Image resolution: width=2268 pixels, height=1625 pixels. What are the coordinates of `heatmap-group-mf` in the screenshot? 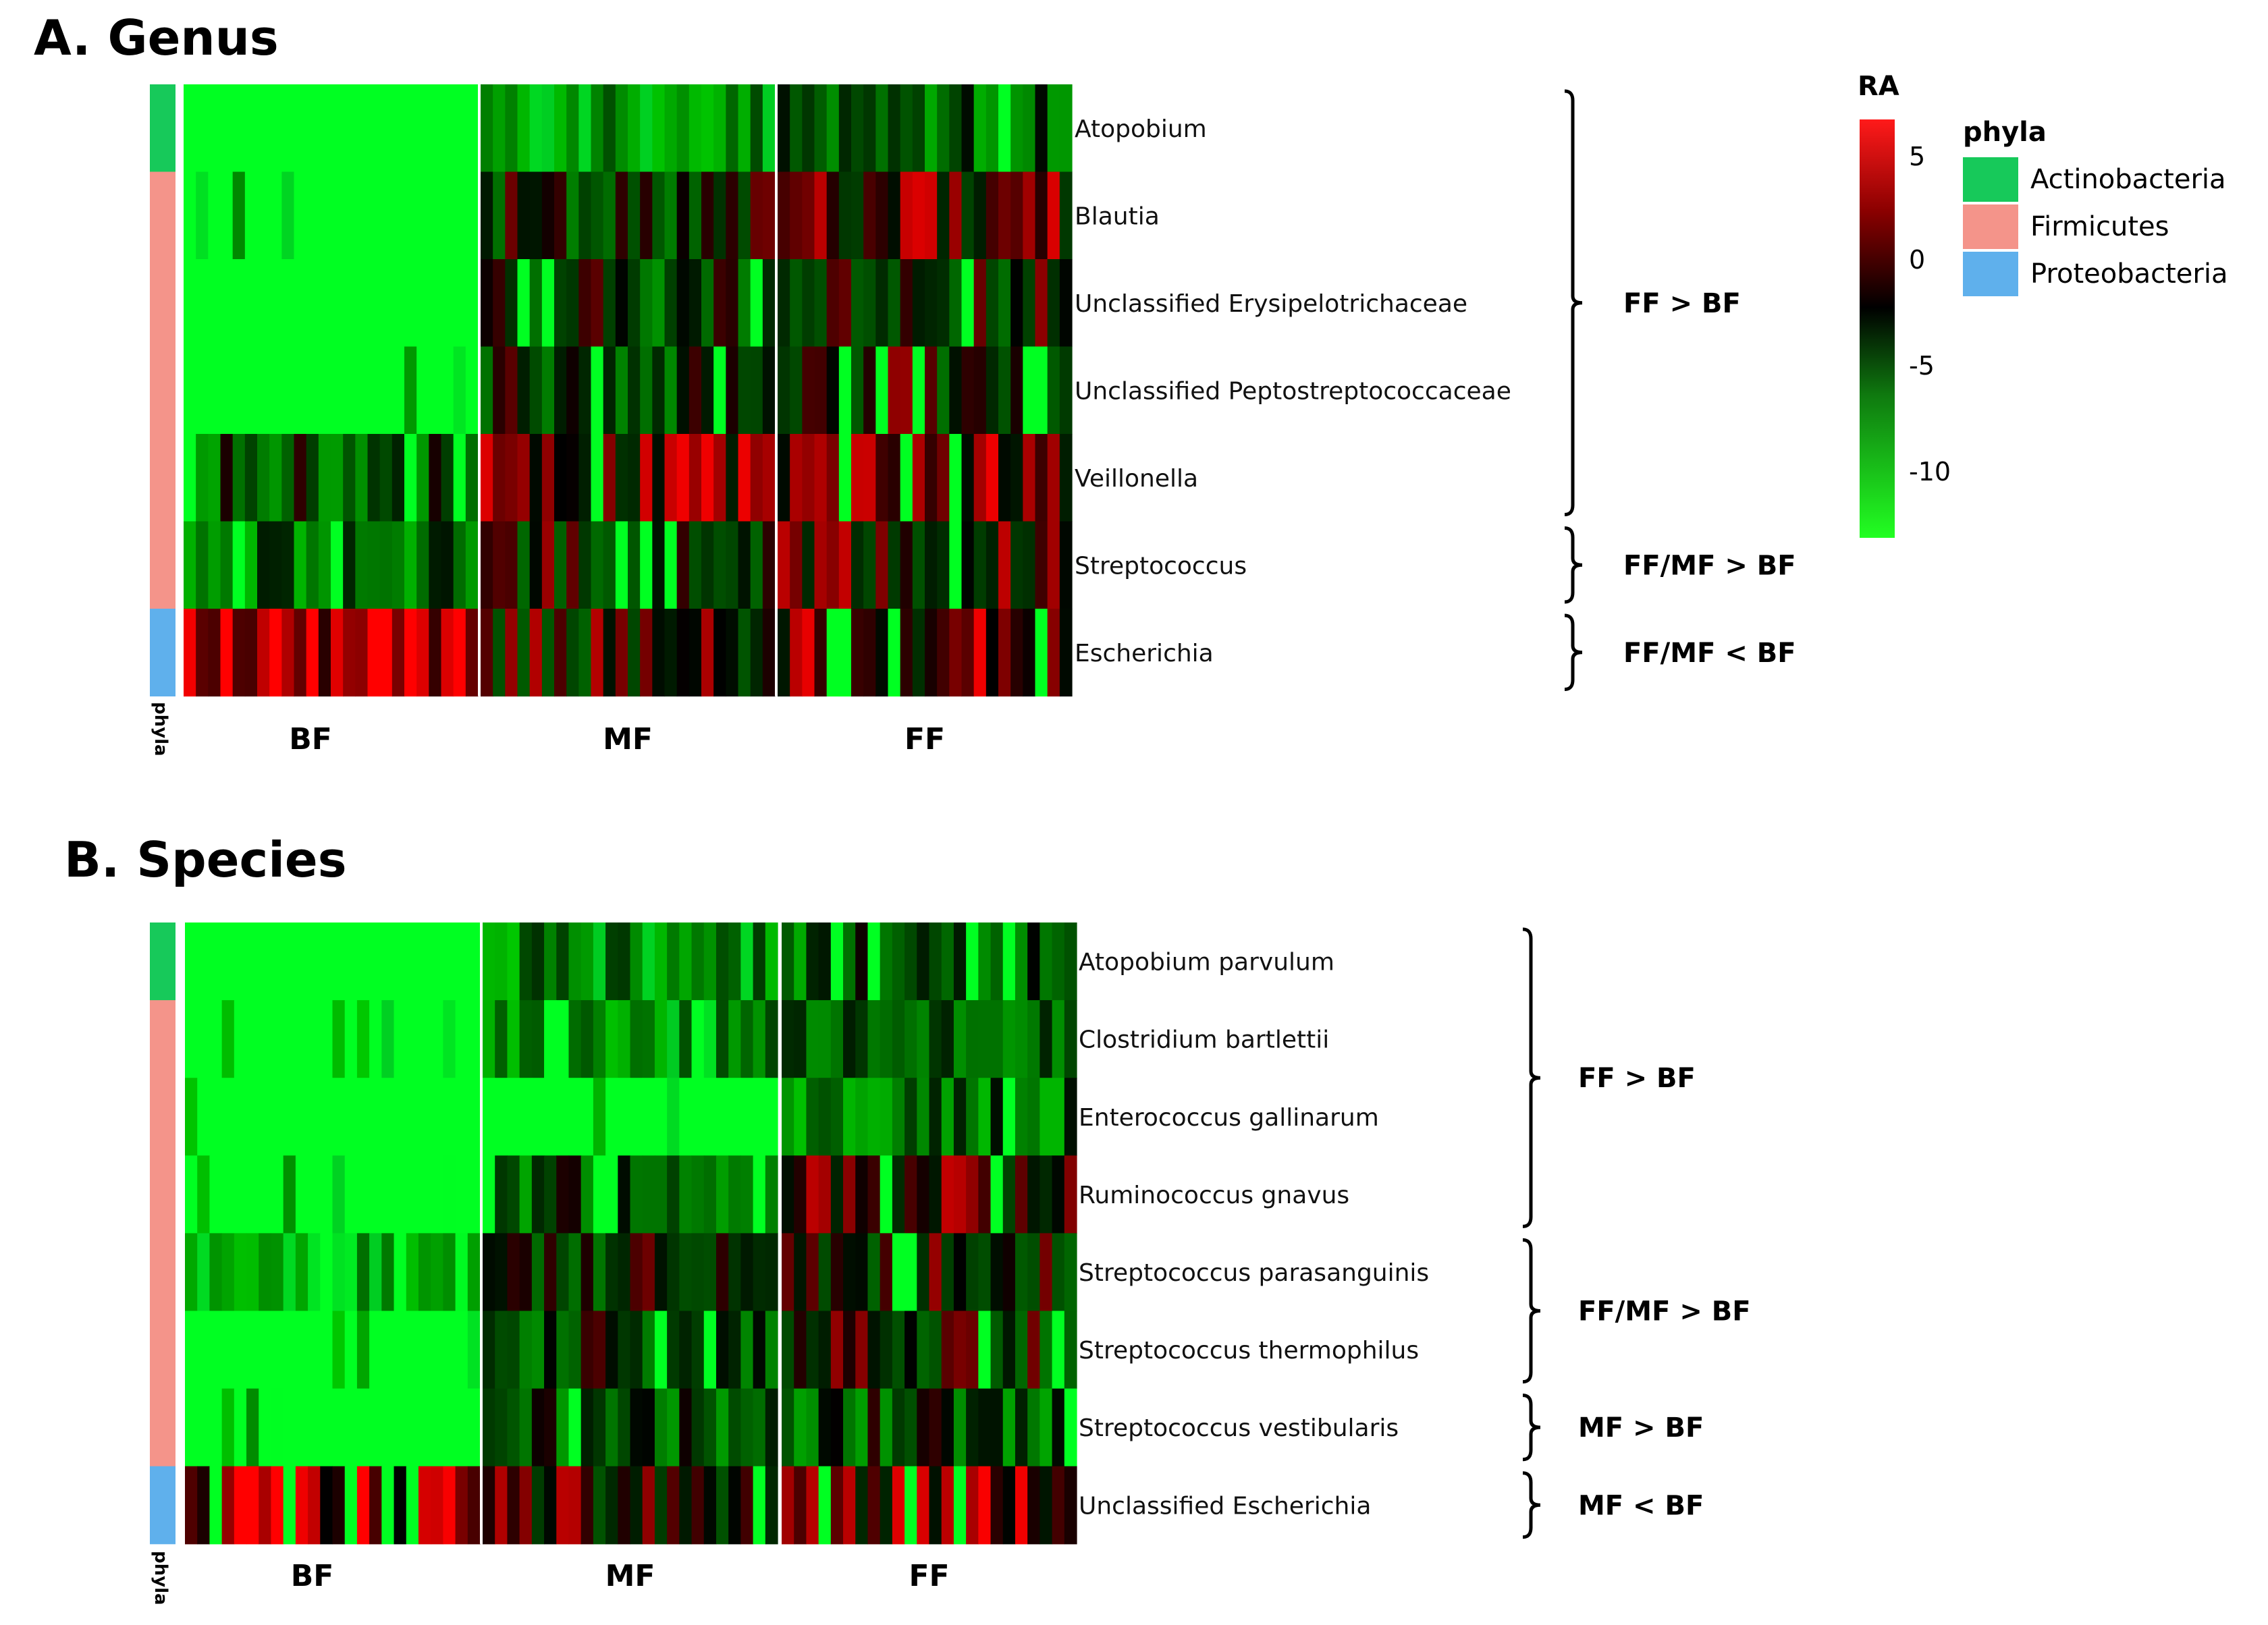 It's located at (628, 390).